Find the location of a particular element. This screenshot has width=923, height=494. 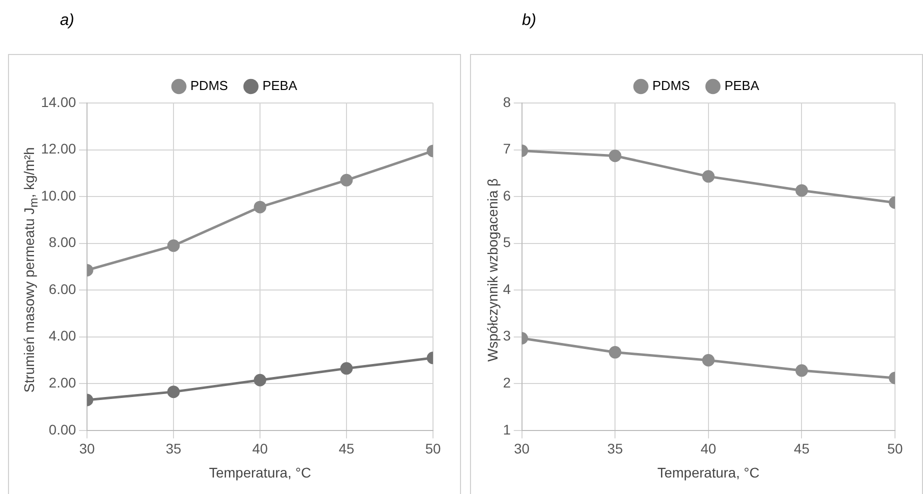

y-tick-label: 4 is located at coordinates (506, 288).